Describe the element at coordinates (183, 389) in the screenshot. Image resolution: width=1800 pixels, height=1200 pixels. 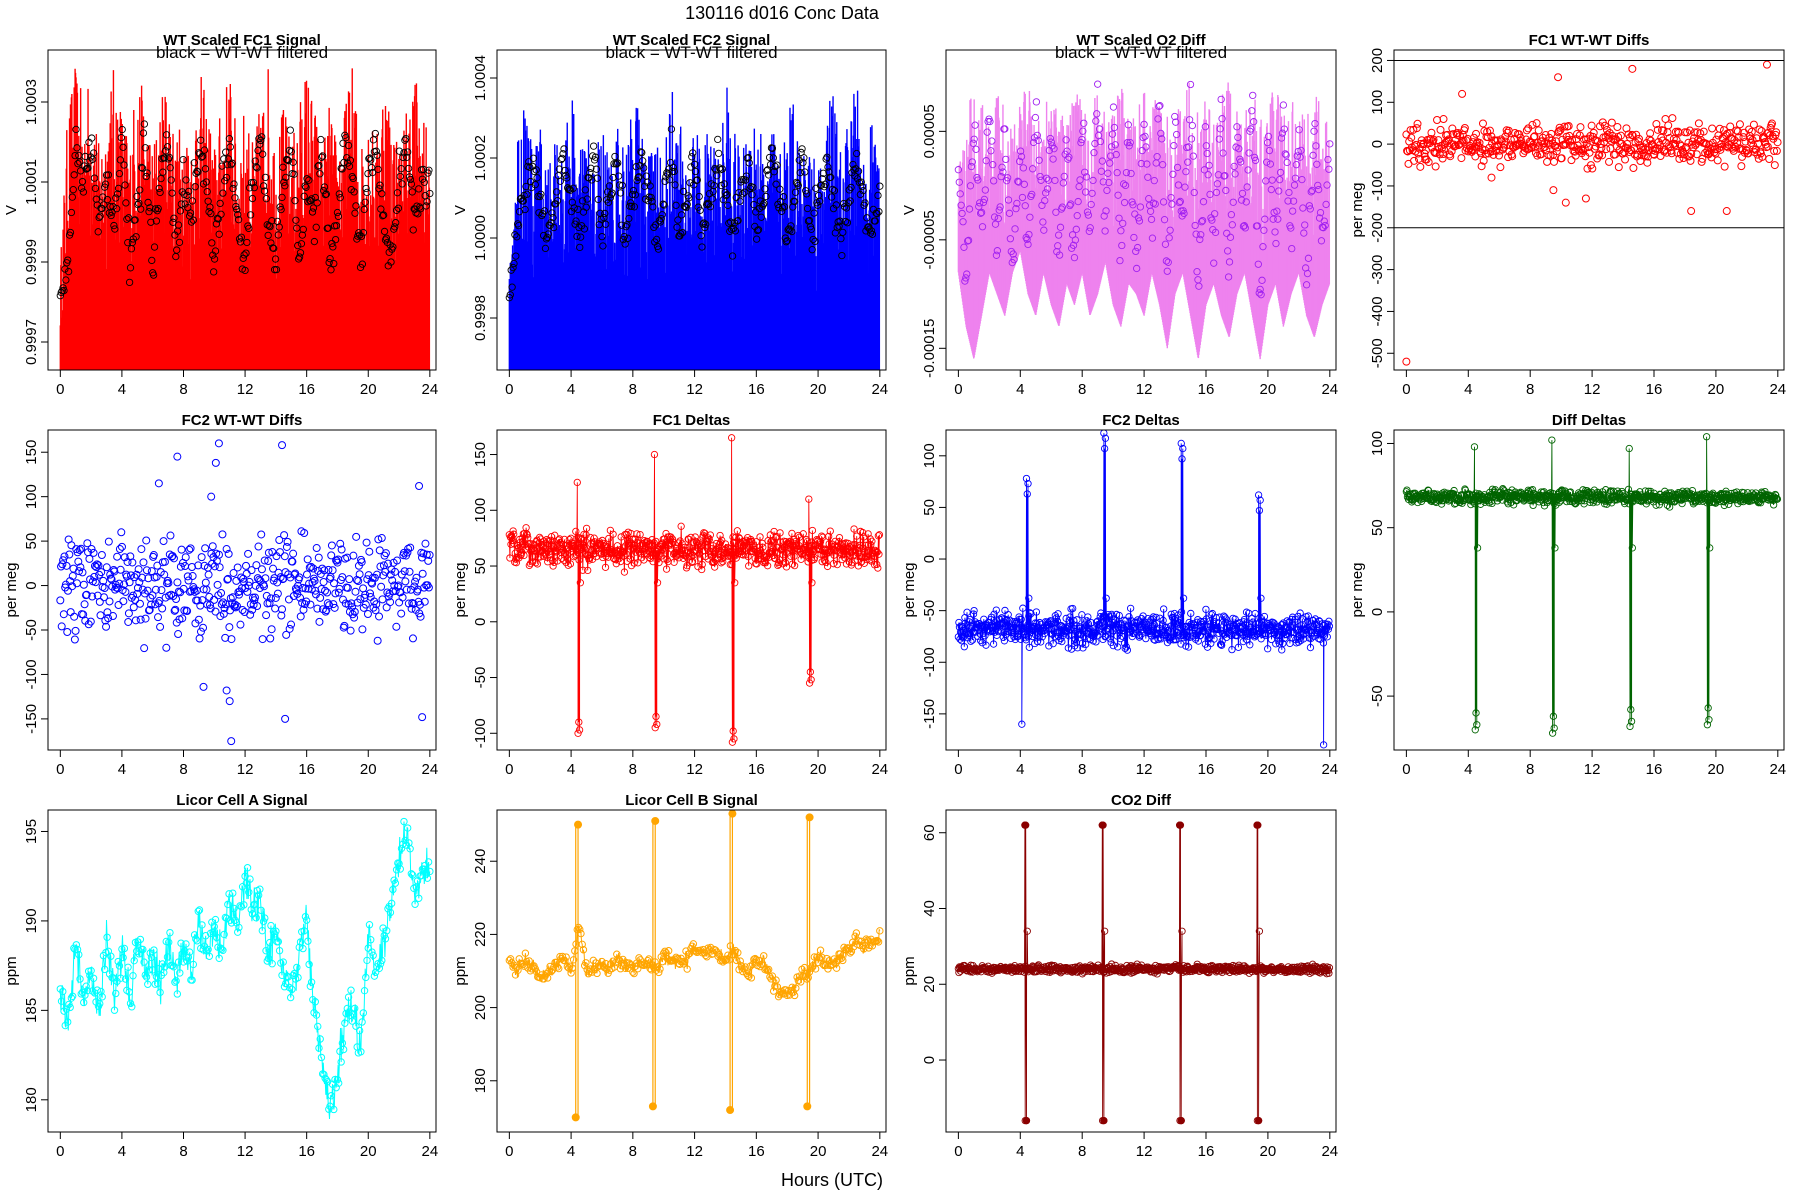
I see `x-tick-label: 8` at that location.